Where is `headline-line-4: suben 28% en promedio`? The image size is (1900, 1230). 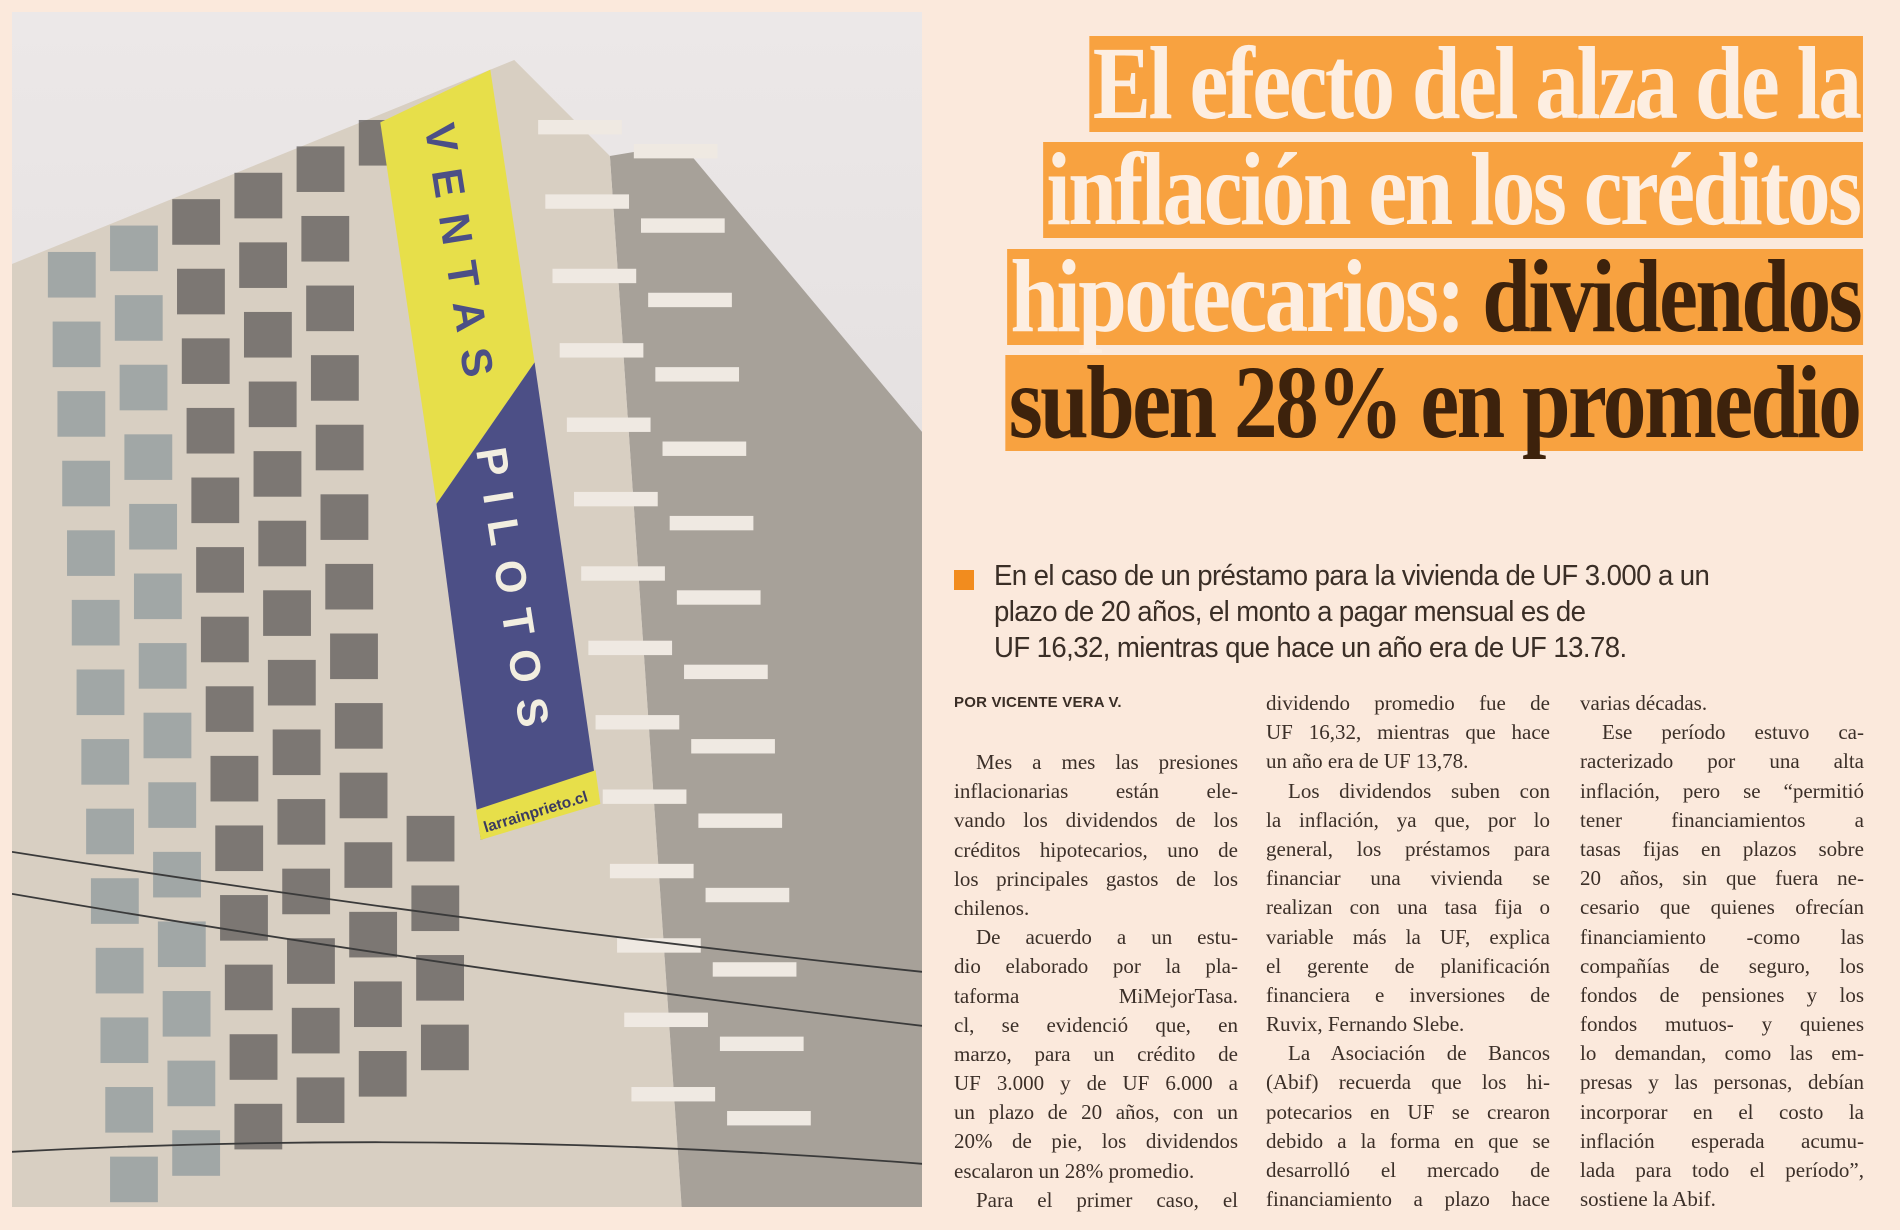
headline-line-4: suben 28% en promedio is located at coordinates (1352, 403).